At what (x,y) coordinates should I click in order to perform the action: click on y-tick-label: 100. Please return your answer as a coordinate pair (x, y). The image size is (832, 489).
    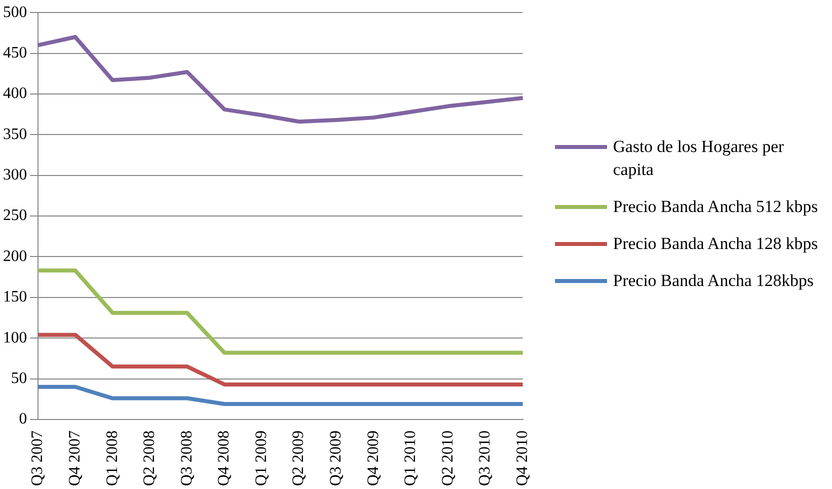
    Looking at the image, I should click on (15, 337).